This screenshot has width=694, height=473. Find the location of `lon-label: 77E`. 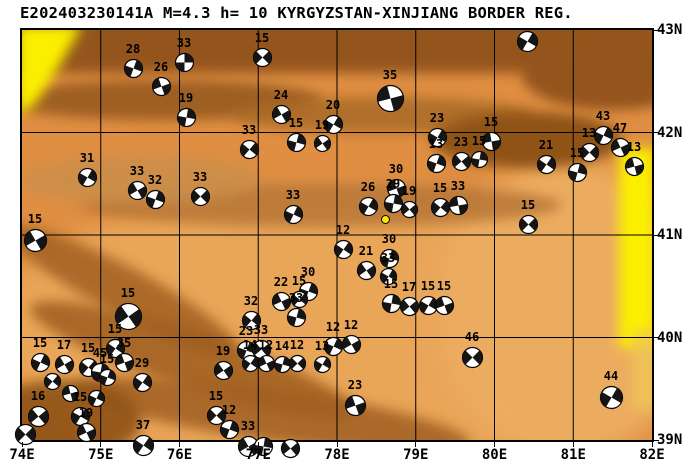

lon-label: 77E is located at coordinates (258, 455).